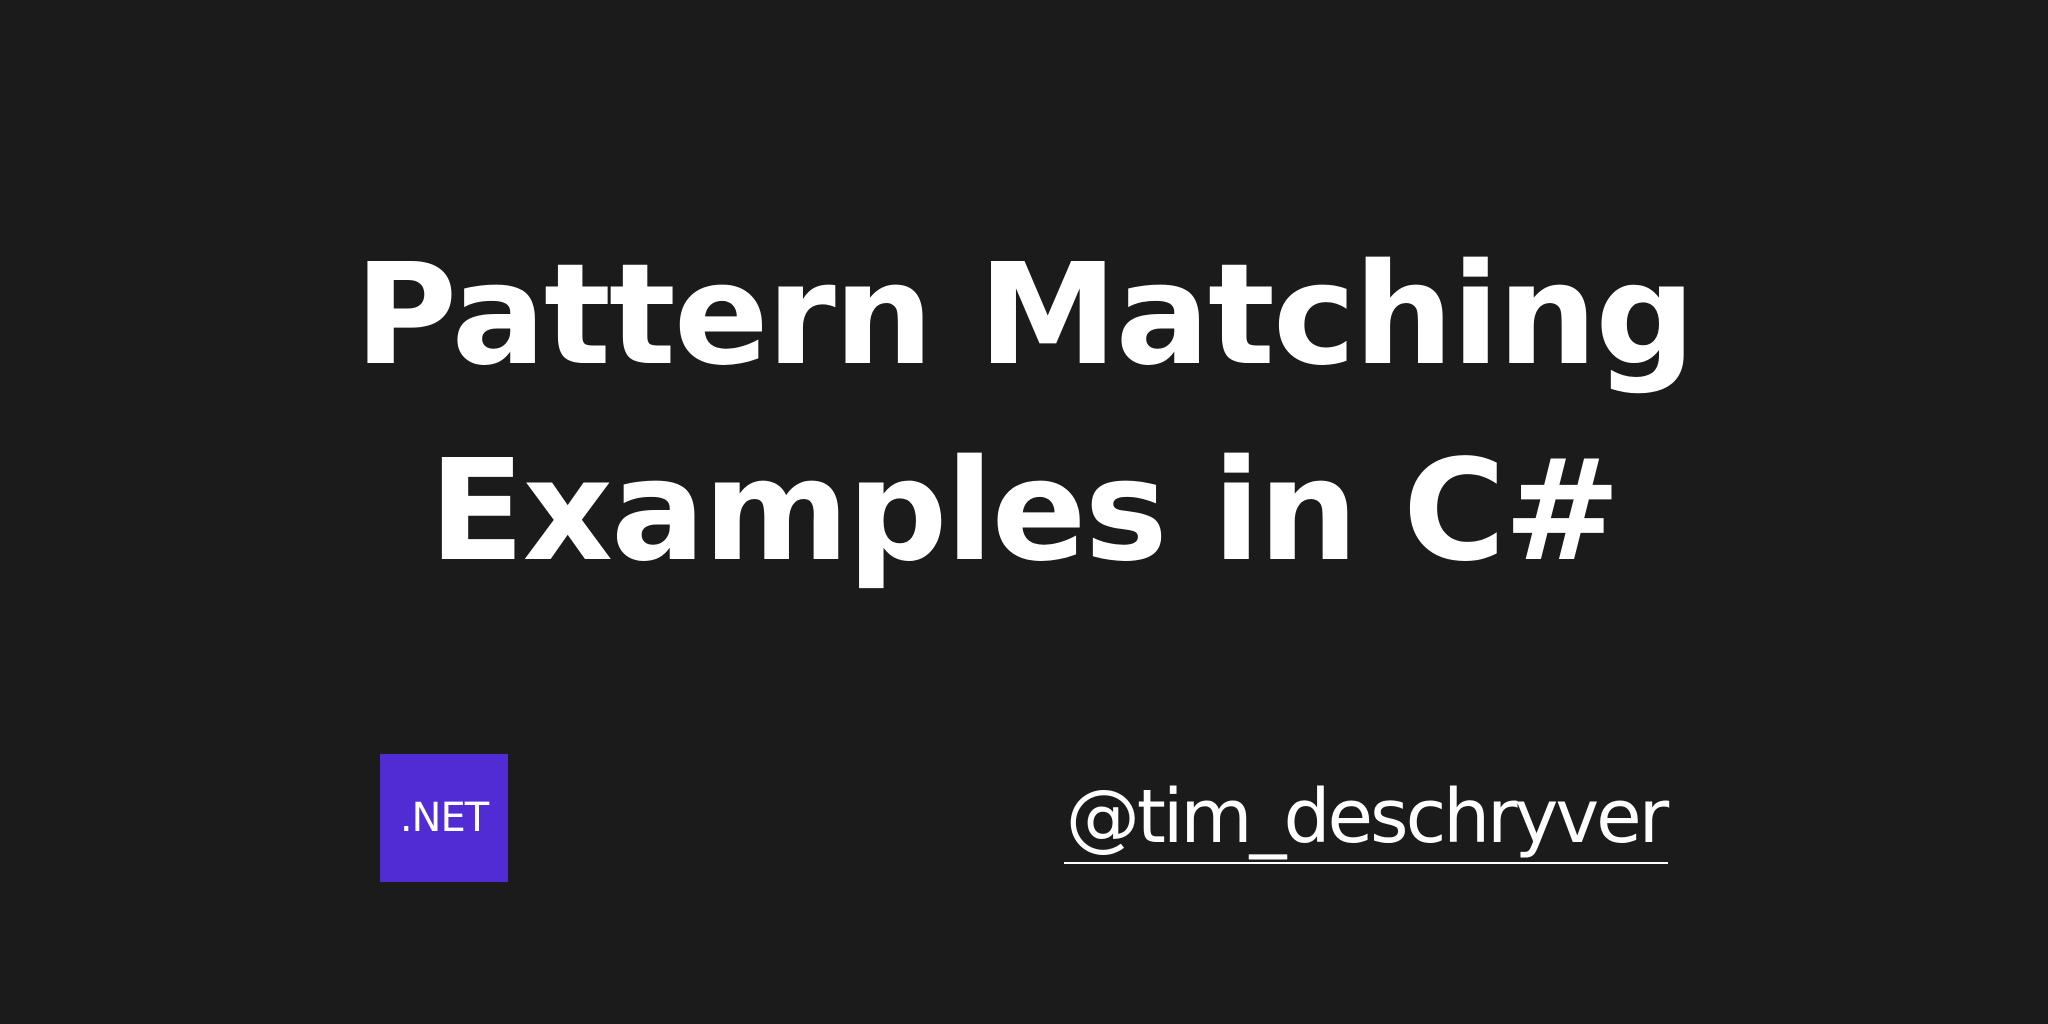 The image size is (2048, 1024). Describe the element at coordinates (1025, 315) in the screenshot. I see `title-line-1: Pattern Matching` at that location.